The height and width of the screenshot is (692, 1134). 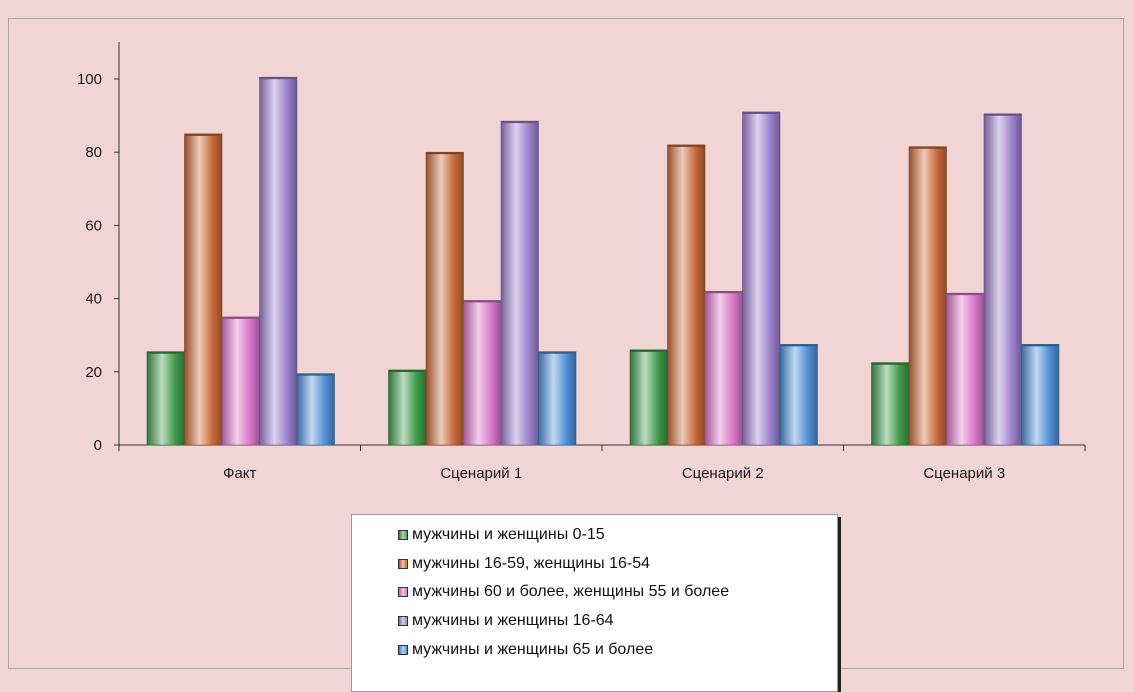 What do you see at coordinates (93, 152) in the screenshot?
I see `y-tick-label: 80` at bounding box center [93, 152].